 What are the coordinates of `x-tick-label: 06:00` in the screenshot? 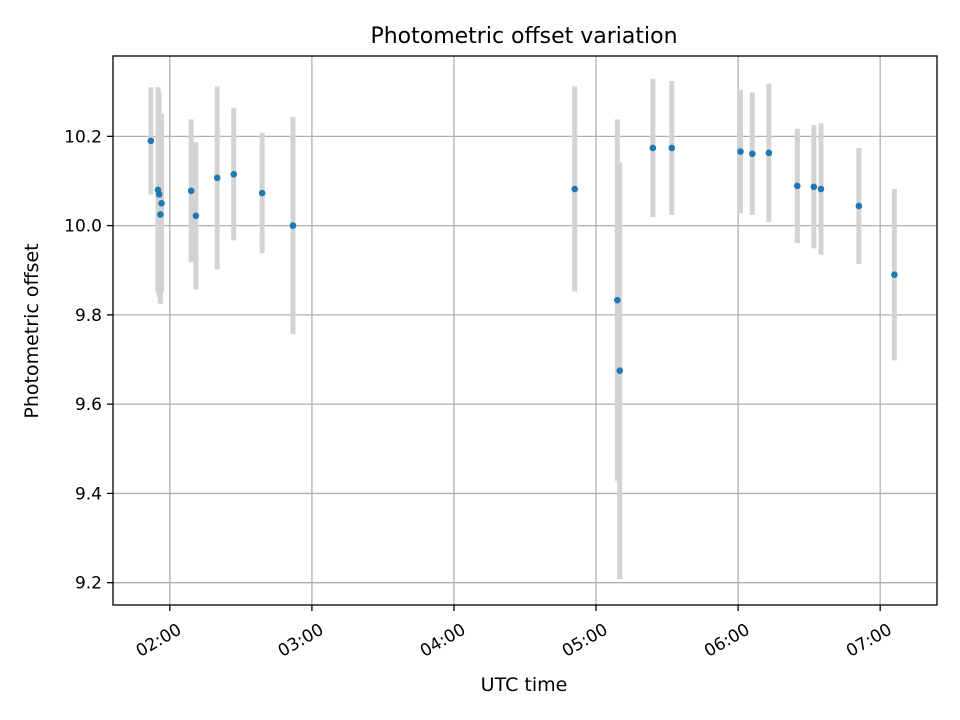 It's located at (727, 641).